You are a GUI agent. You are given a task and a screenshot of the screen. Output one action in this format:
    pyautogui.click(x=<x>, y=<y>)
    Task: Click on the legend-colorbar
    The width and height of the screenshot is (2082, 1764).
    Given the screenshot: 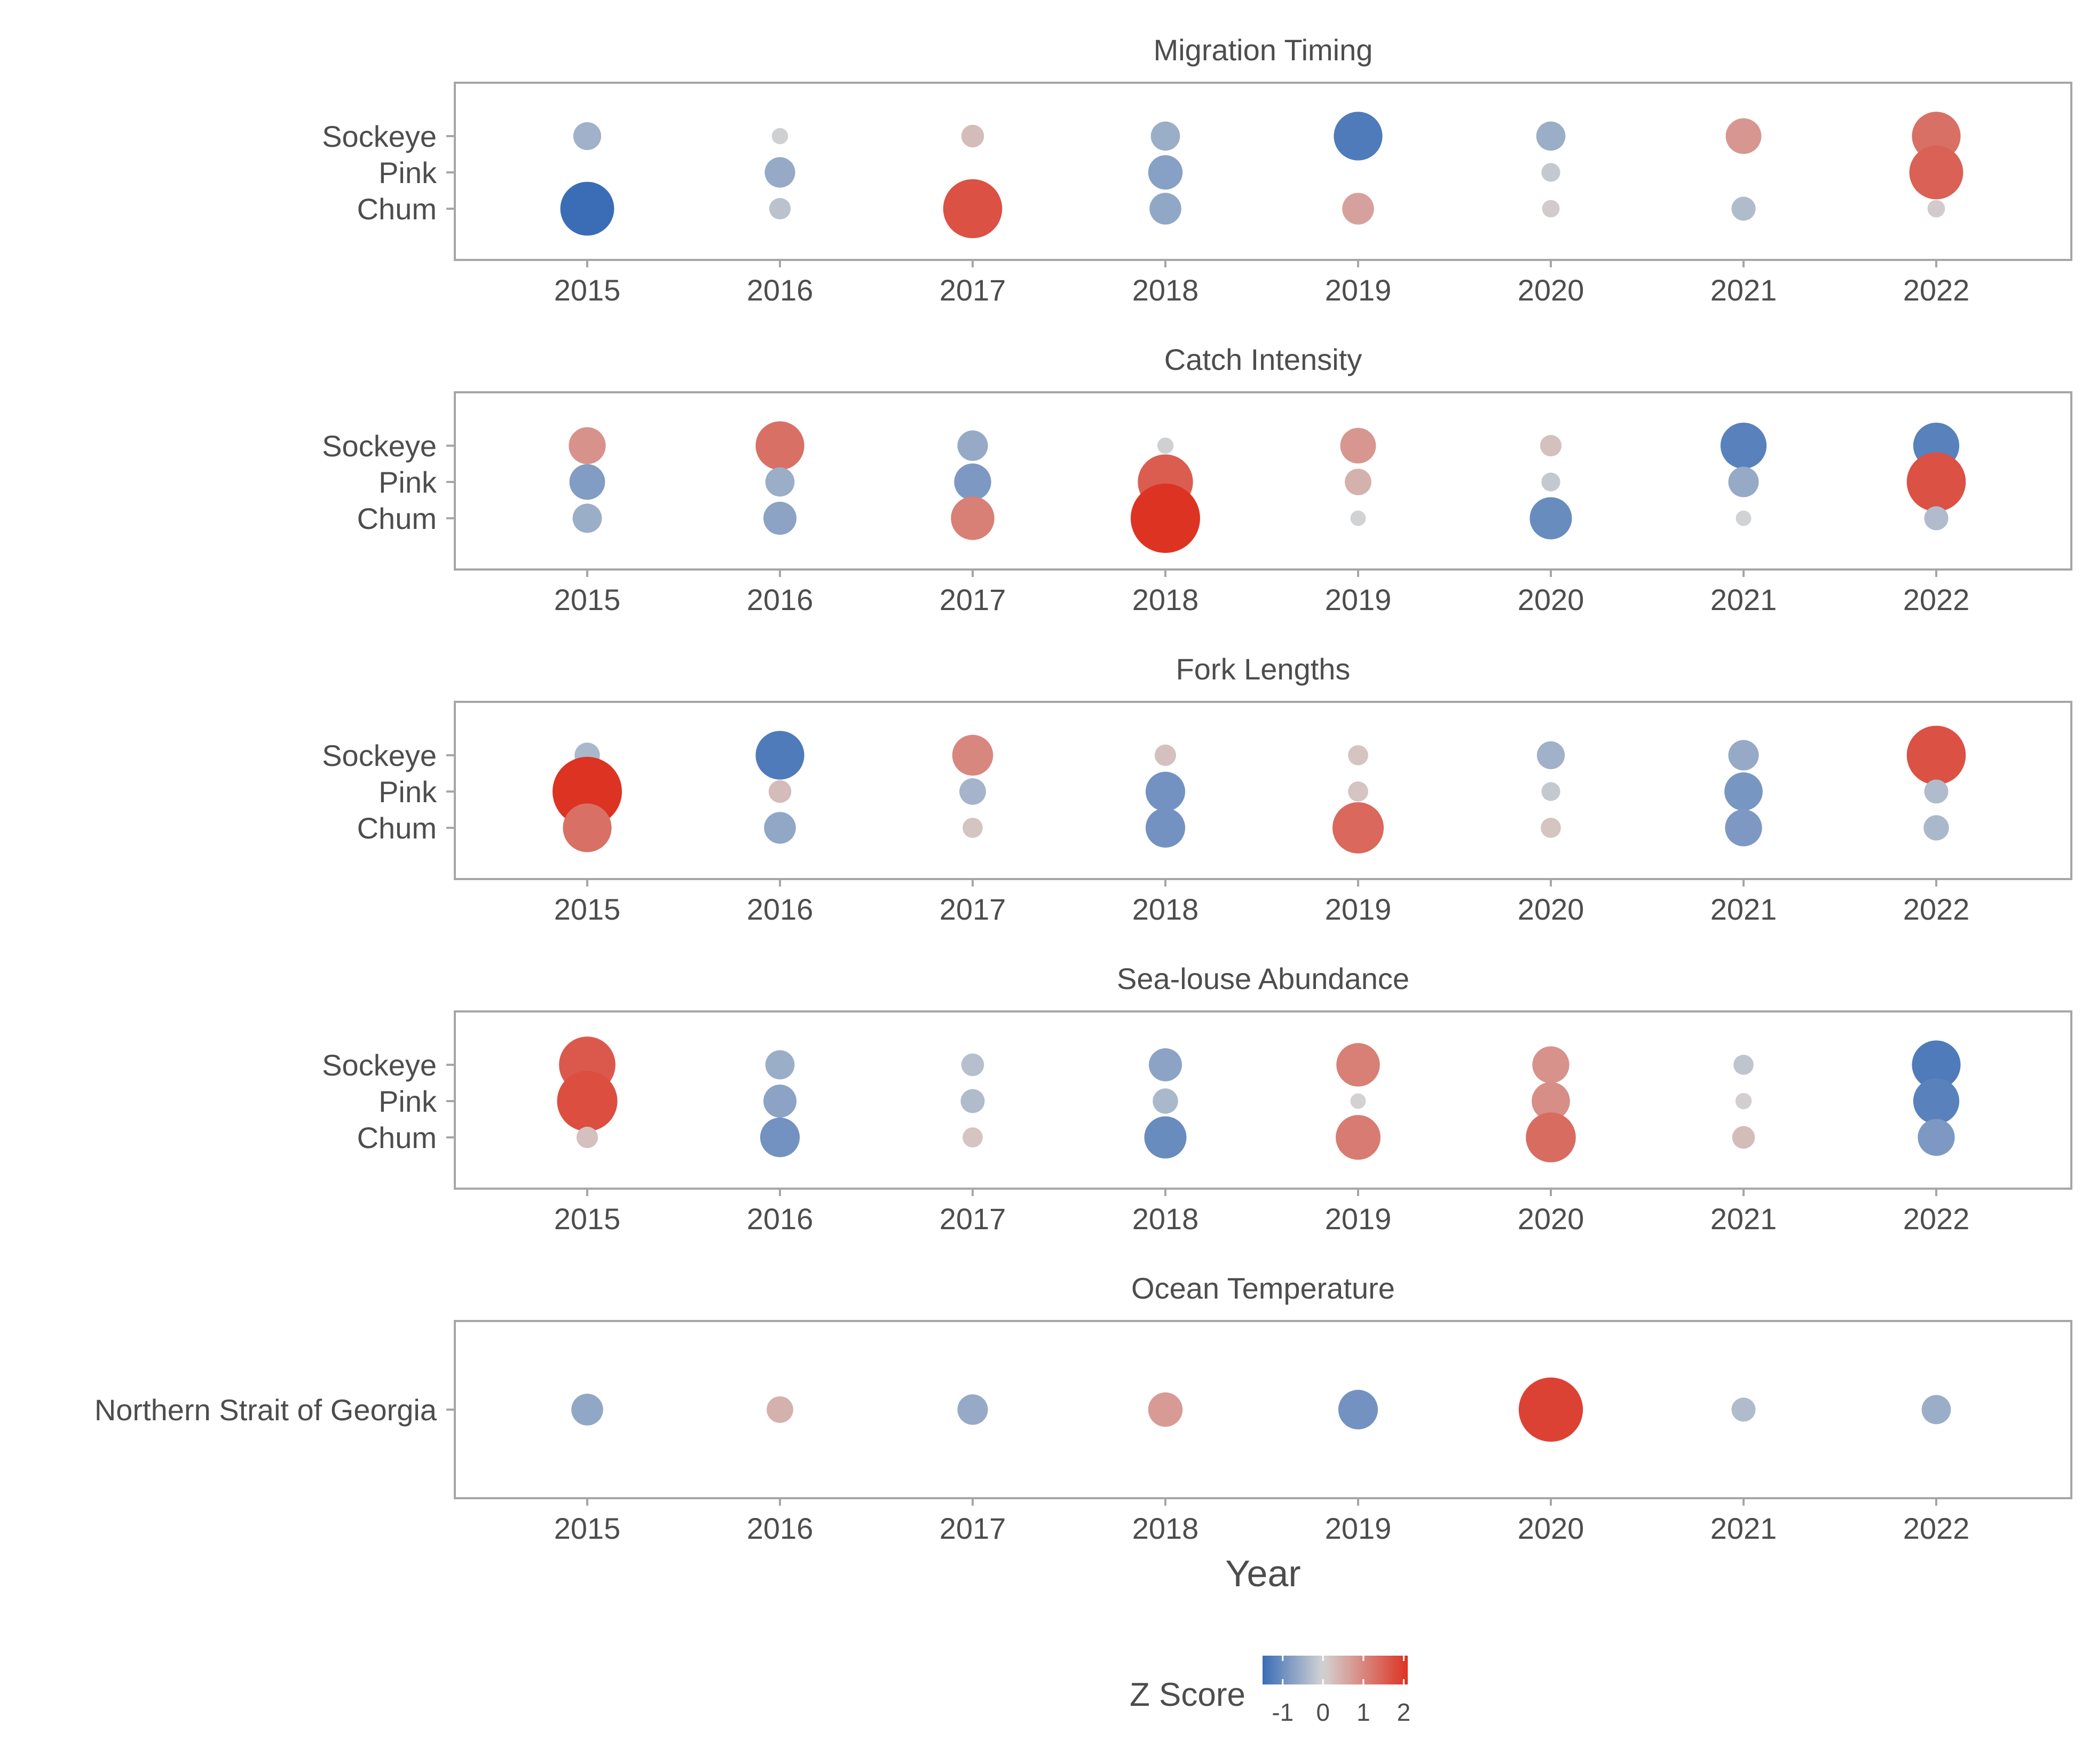 What is the action you would take?
    pyautogui.click(x=1335, y=1670)
    